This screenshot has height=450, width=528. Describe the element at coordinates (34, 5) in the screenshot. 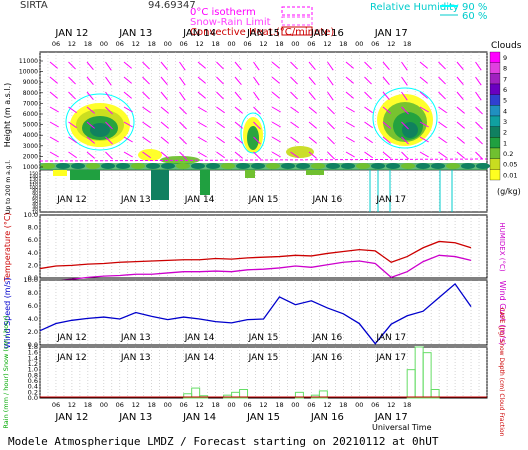

I see `station-name: SIRTA` at that location.